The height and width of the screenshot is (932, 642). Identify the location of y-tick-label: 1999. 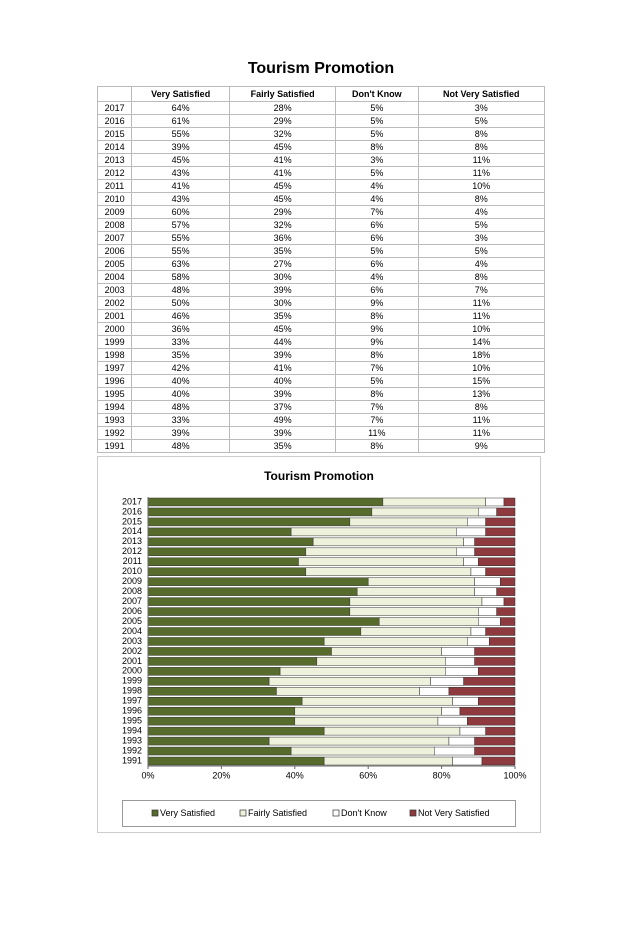
(132, 681).